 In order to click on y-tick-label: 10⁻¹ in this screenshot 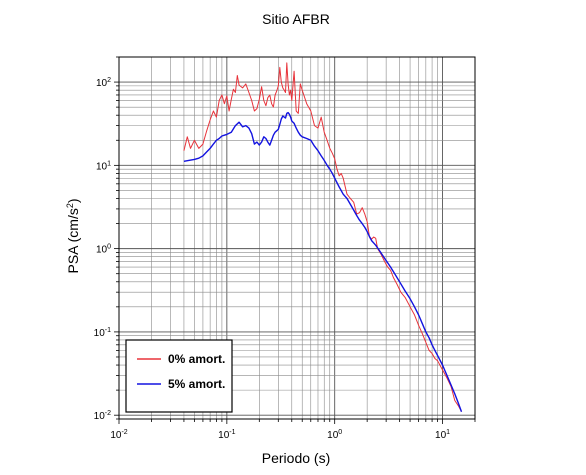, I will do `click(102, 333)`.